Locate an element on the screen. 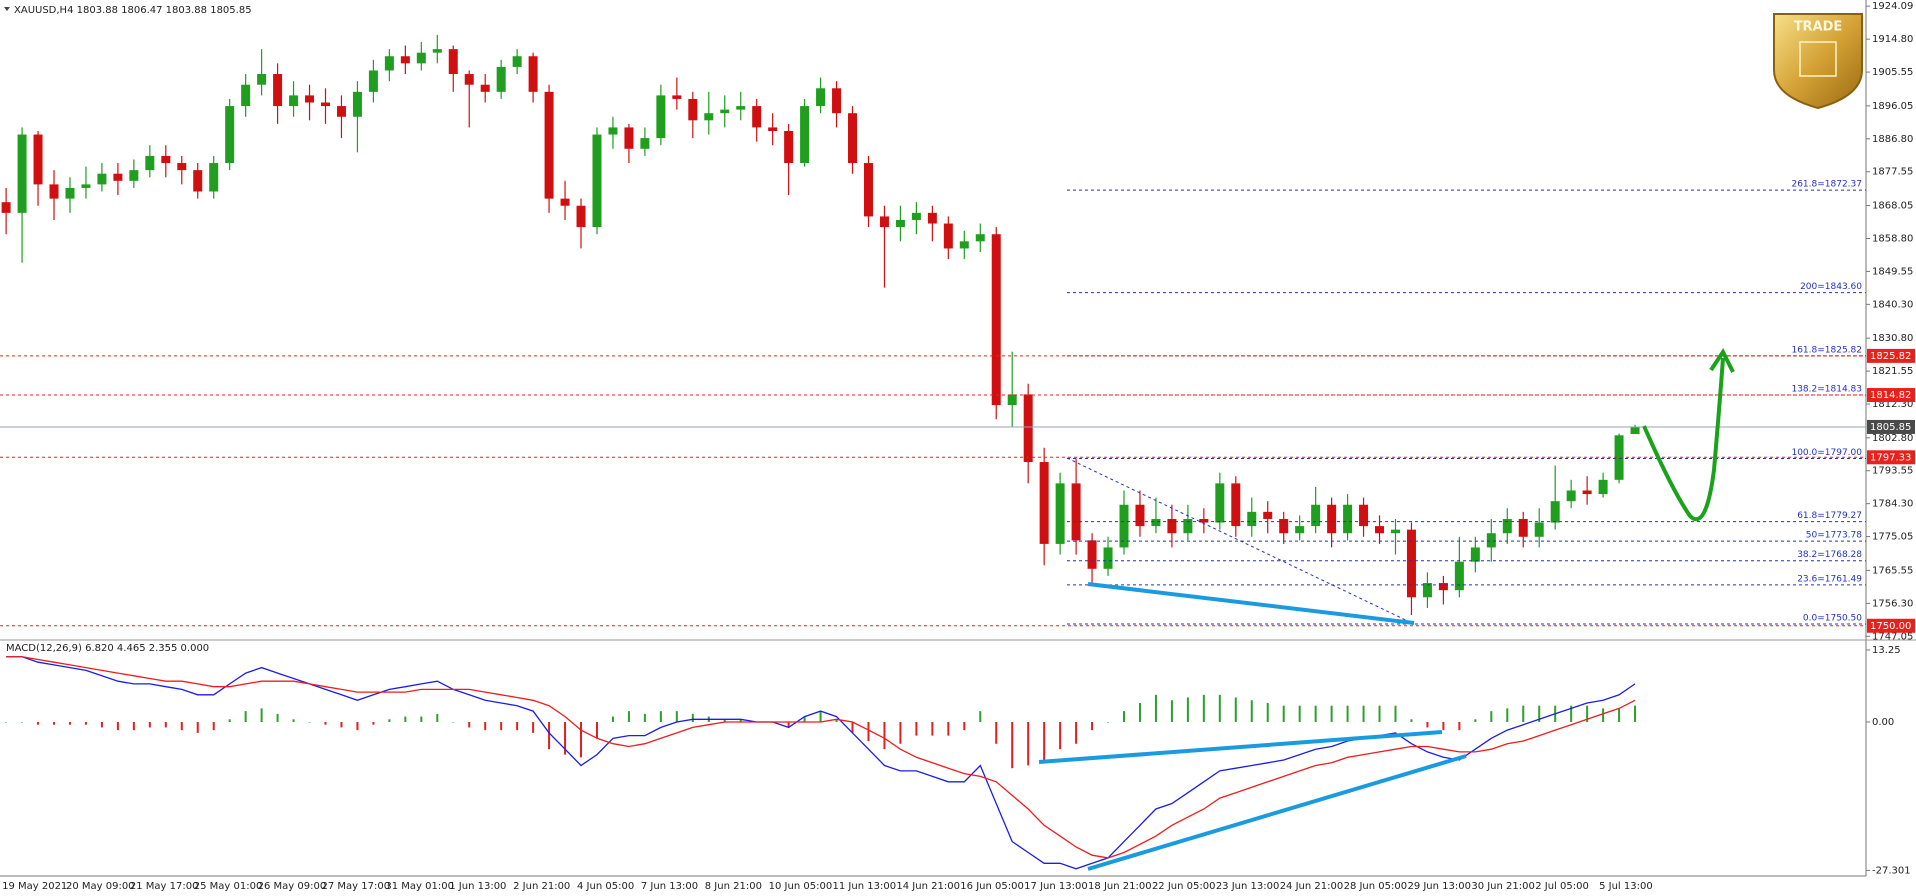 The width and height of the screenshot is (1916, 896). fib-label: 161.8=1825.82 is located at coordinates (1826, 350).